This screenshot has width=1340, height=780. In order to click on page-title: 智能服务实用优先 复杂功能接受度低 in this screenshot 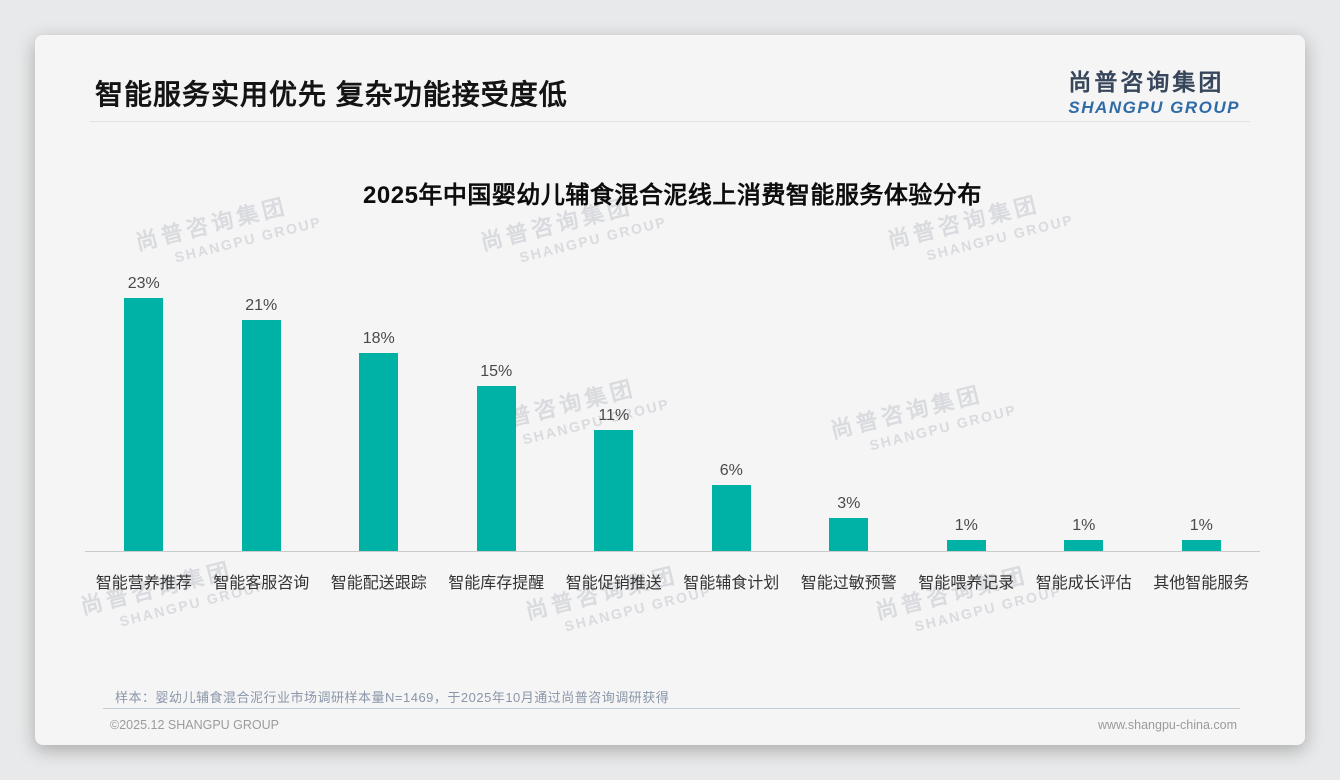, I will do `click(331, 94)`.